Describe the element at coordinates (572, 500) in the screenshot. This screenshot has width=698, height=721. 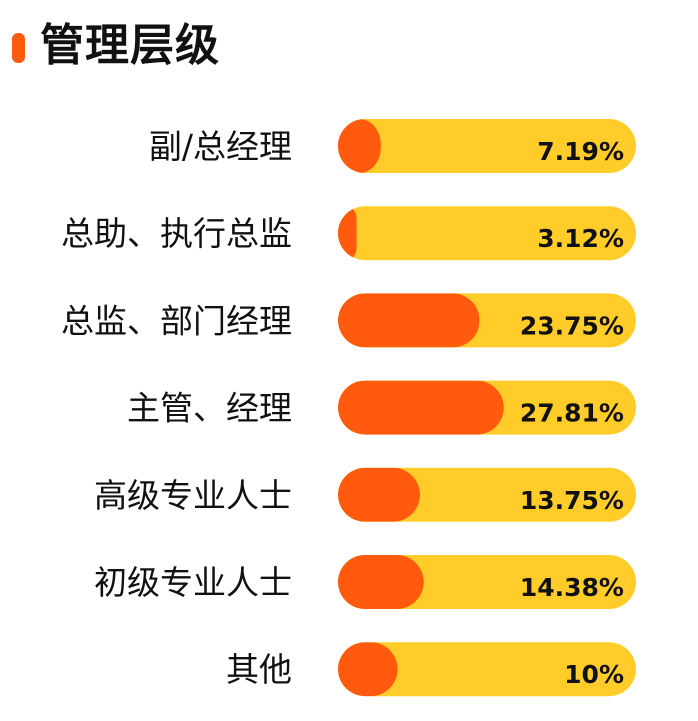
I see `value-label: 13.75%` at that location.